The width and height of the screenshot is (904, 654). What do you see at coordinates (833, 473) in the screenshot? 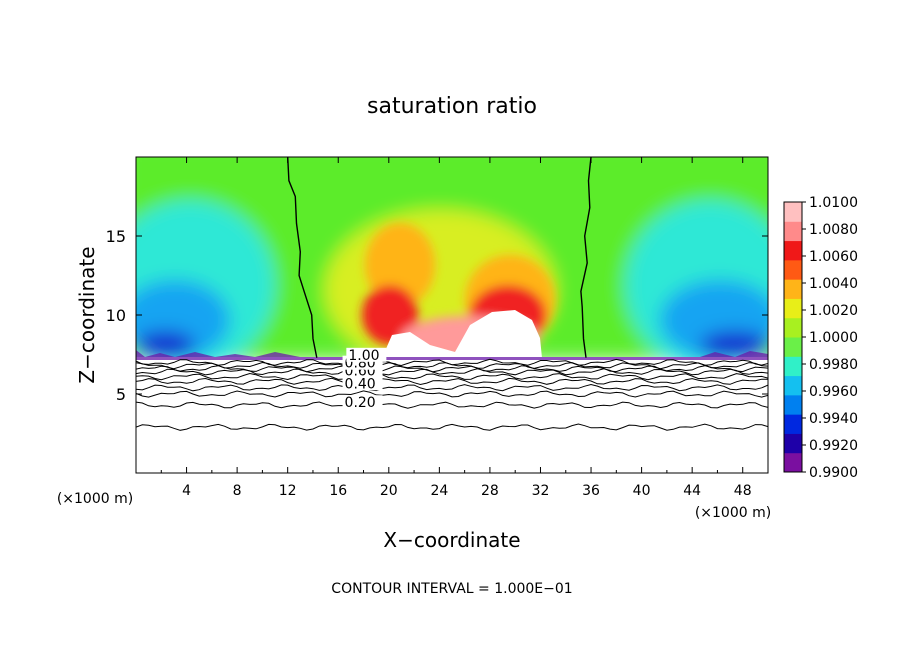
I see `colorbar-tick-label: 0.9900` at bounding box center [833, 473].